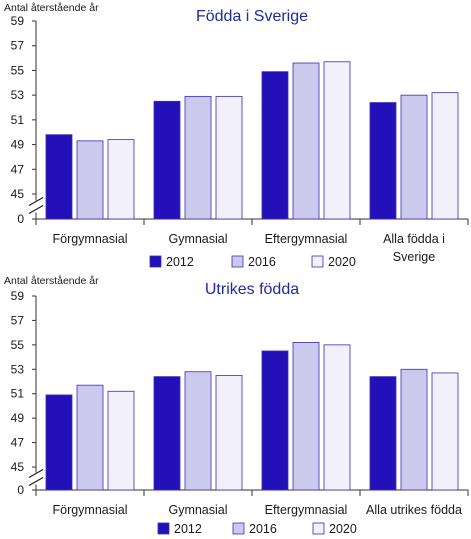 Image resolution: width=471 pixels, height=539 pixels. I want to click on chart-title: Utrikes födda, so click(252, 289).